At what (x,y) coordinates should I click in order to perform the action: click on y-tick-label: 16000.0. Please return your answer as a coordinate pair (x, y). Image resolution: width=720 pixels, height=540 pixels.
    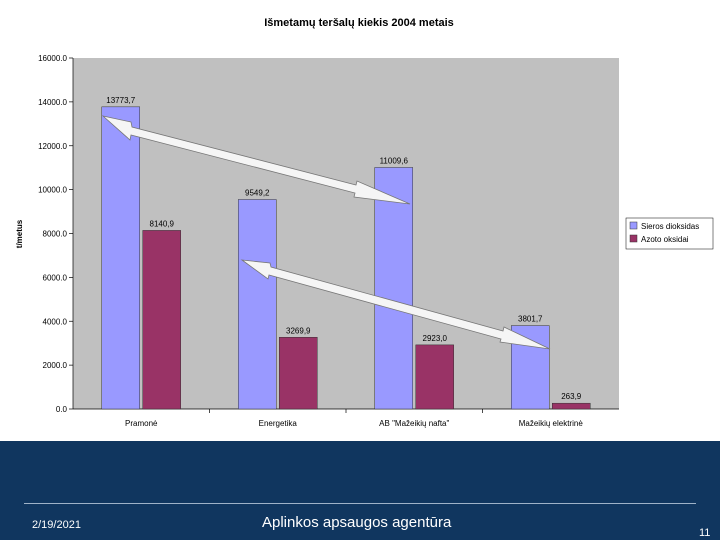
    Looking at the image, I should click on (52, 58).